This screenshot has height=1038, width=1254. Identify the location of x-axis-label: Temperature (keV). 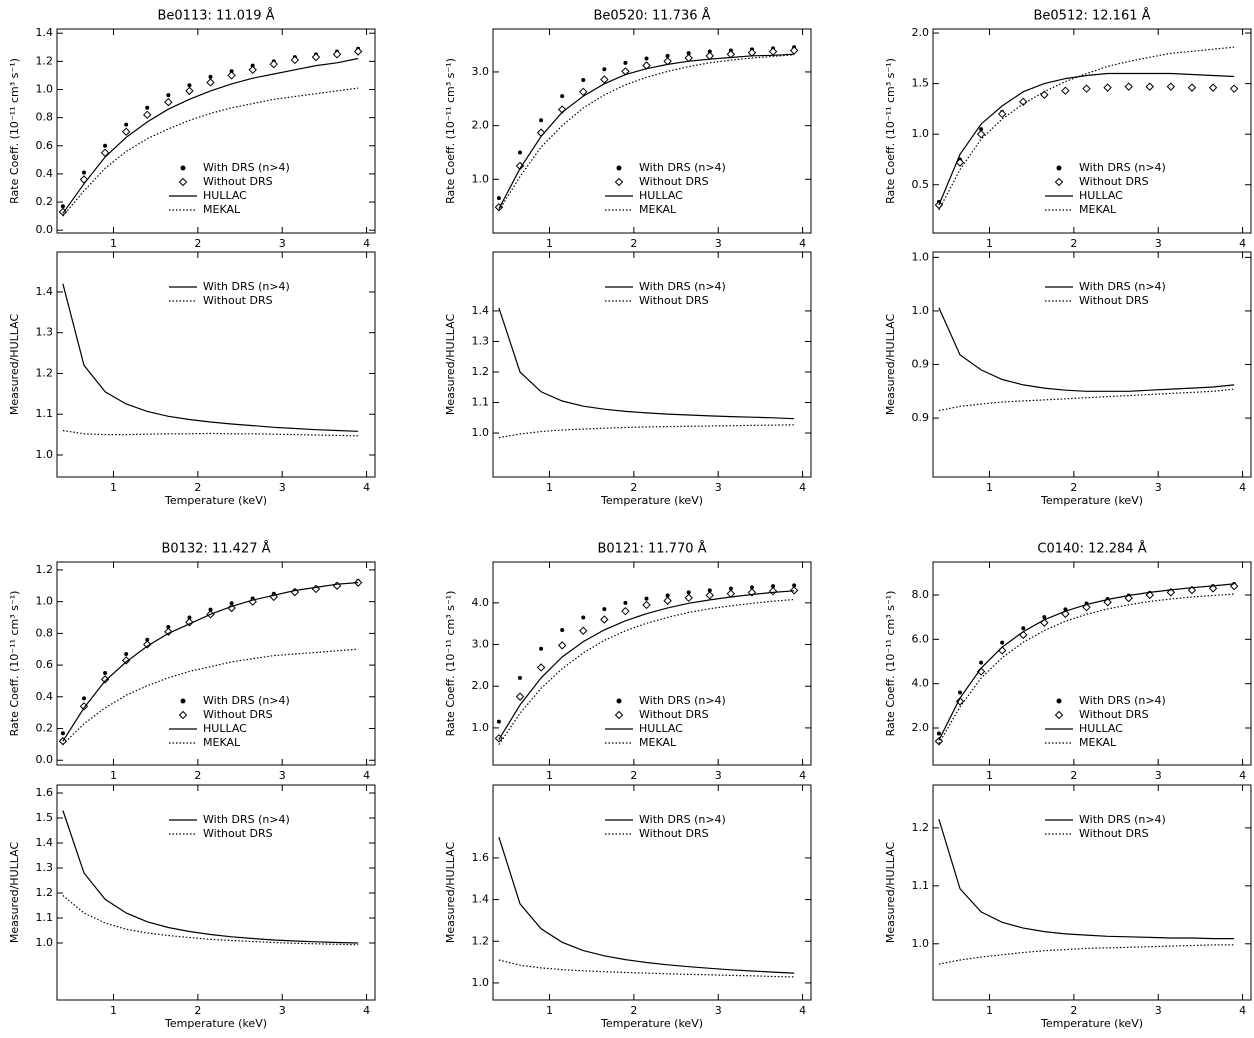
(651, 1023).